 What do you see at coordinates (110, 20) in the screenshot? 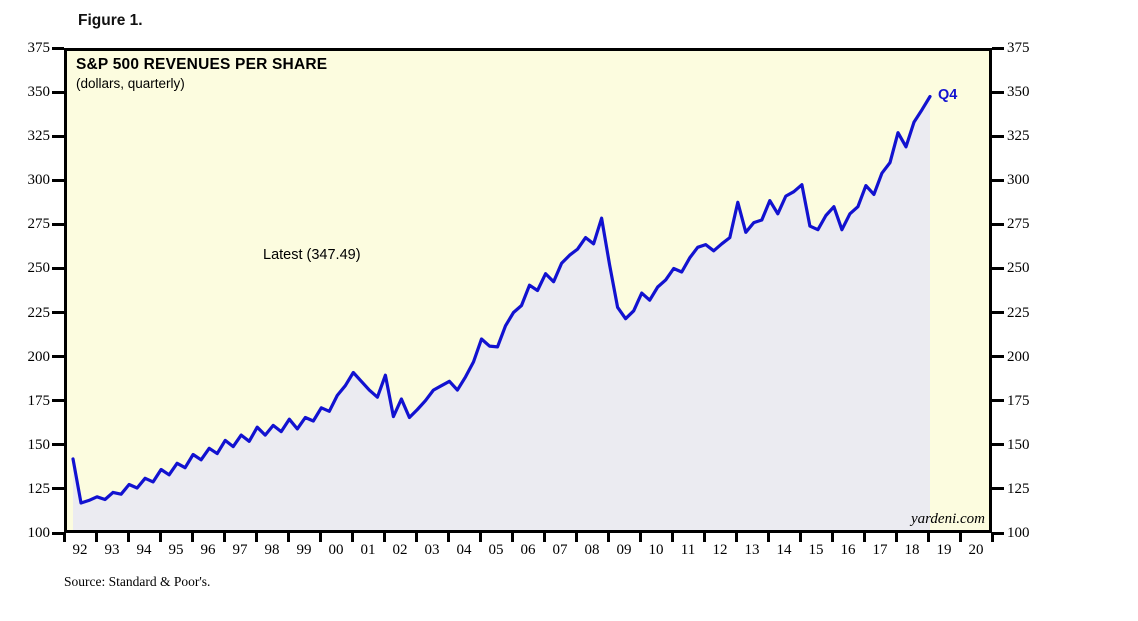
I see `figure-label: Figure 1.` at bounding box center [110, 20].